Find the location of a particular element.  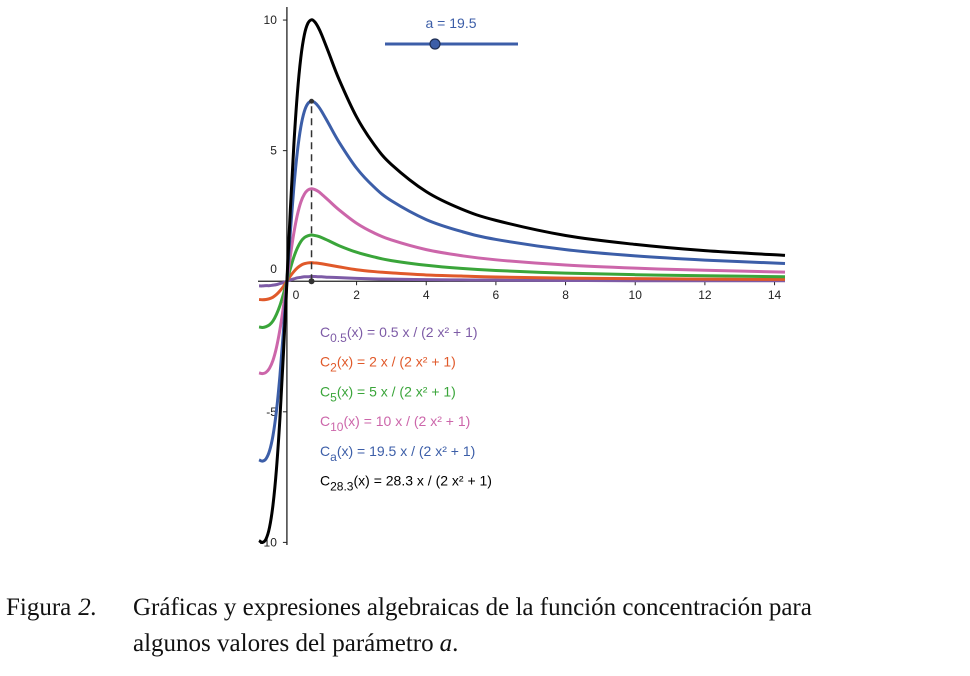

legend-entry: C28.3(x) = 28.3 x / (2 x² + 1) is located at coordinates (406, 483).